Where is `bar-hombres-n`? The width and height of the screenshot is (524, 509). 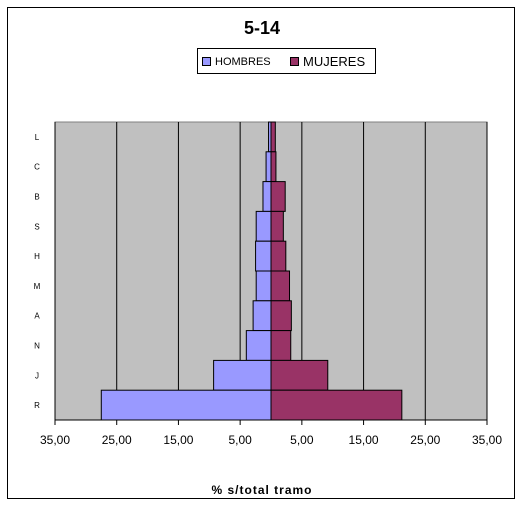 bar-hombres-n is located at coordinates (258, 345).